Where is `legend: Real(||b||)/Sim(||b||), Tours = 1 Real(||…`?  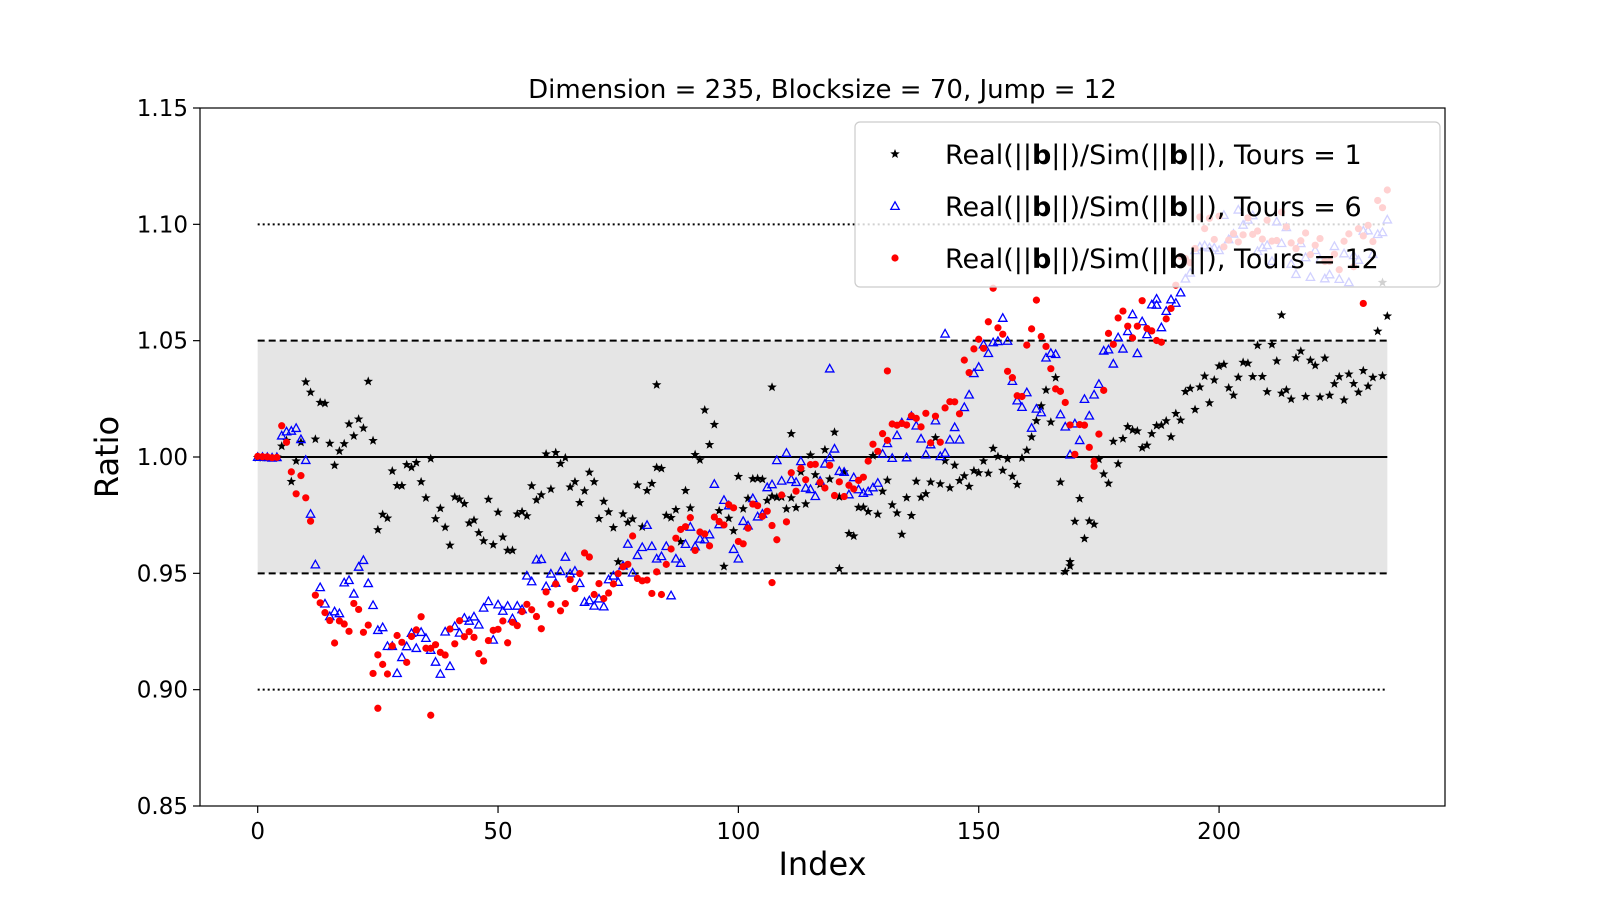 legend: Real(||b||)/Sim(||b||), Tours = 1 Real(||… is located at coordinates (1147, 204).